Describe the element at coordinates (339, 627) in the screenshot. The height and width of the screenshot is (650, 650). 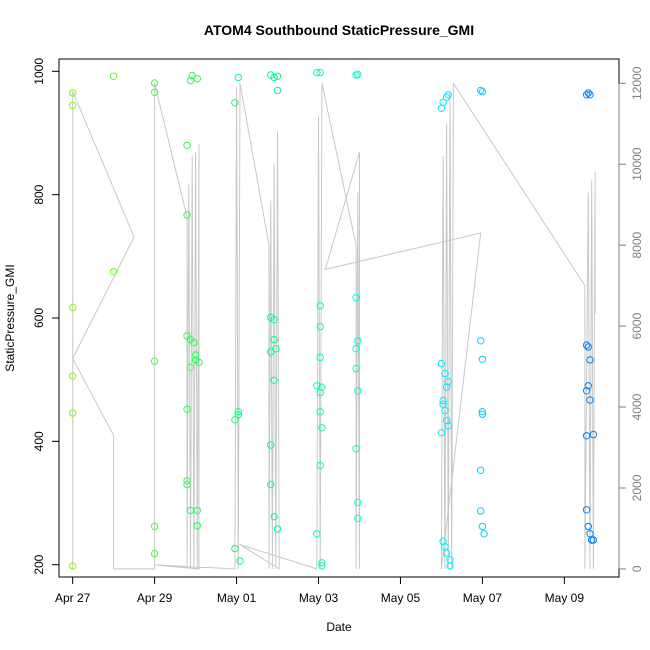
I see `x-axis-label: Date` at that location.